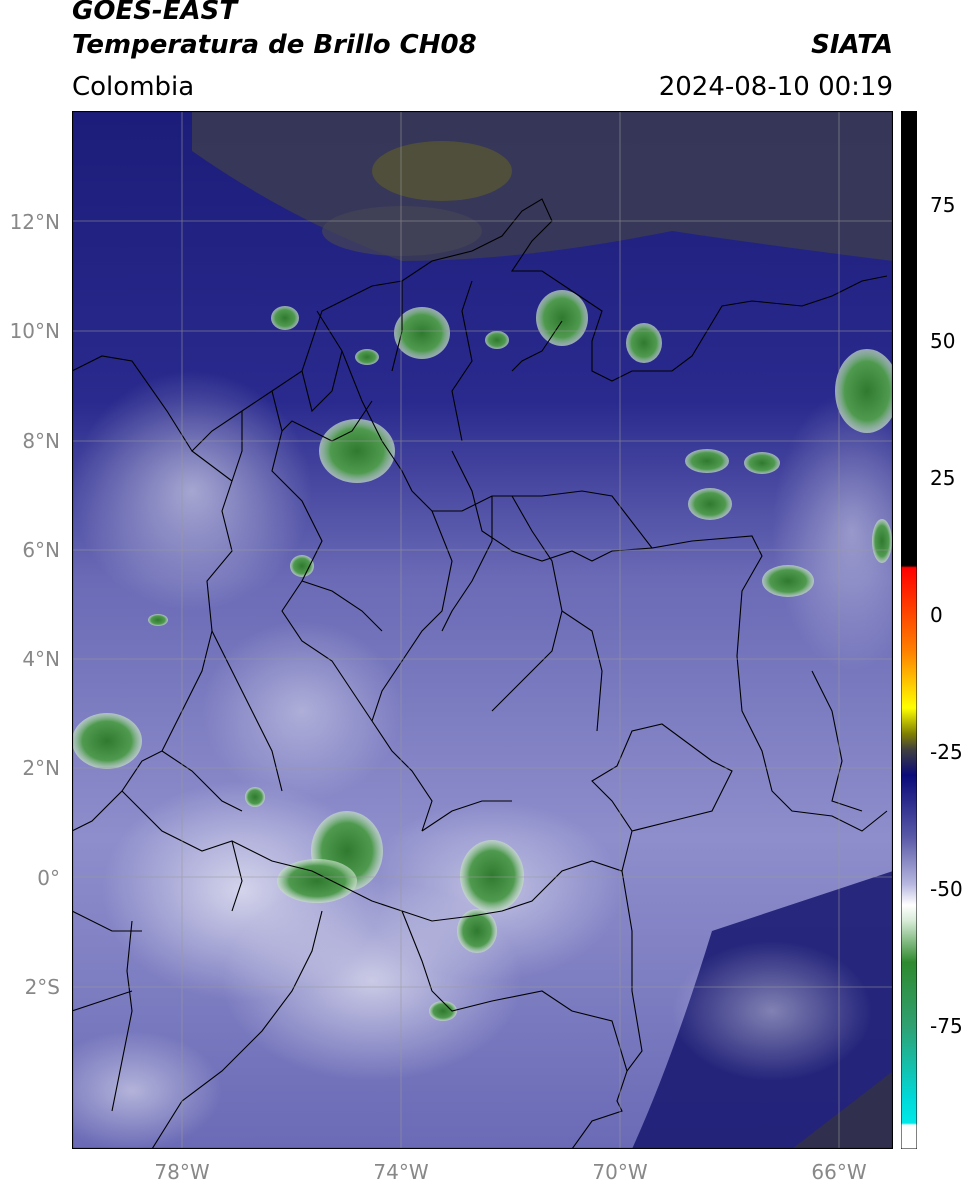 The height and width of the screenshot is (1190, 966). What do you see at coordinates (946, 752) in the screenshot?
I see `colorbar-tick: -25` at bounding box center [946, 752].